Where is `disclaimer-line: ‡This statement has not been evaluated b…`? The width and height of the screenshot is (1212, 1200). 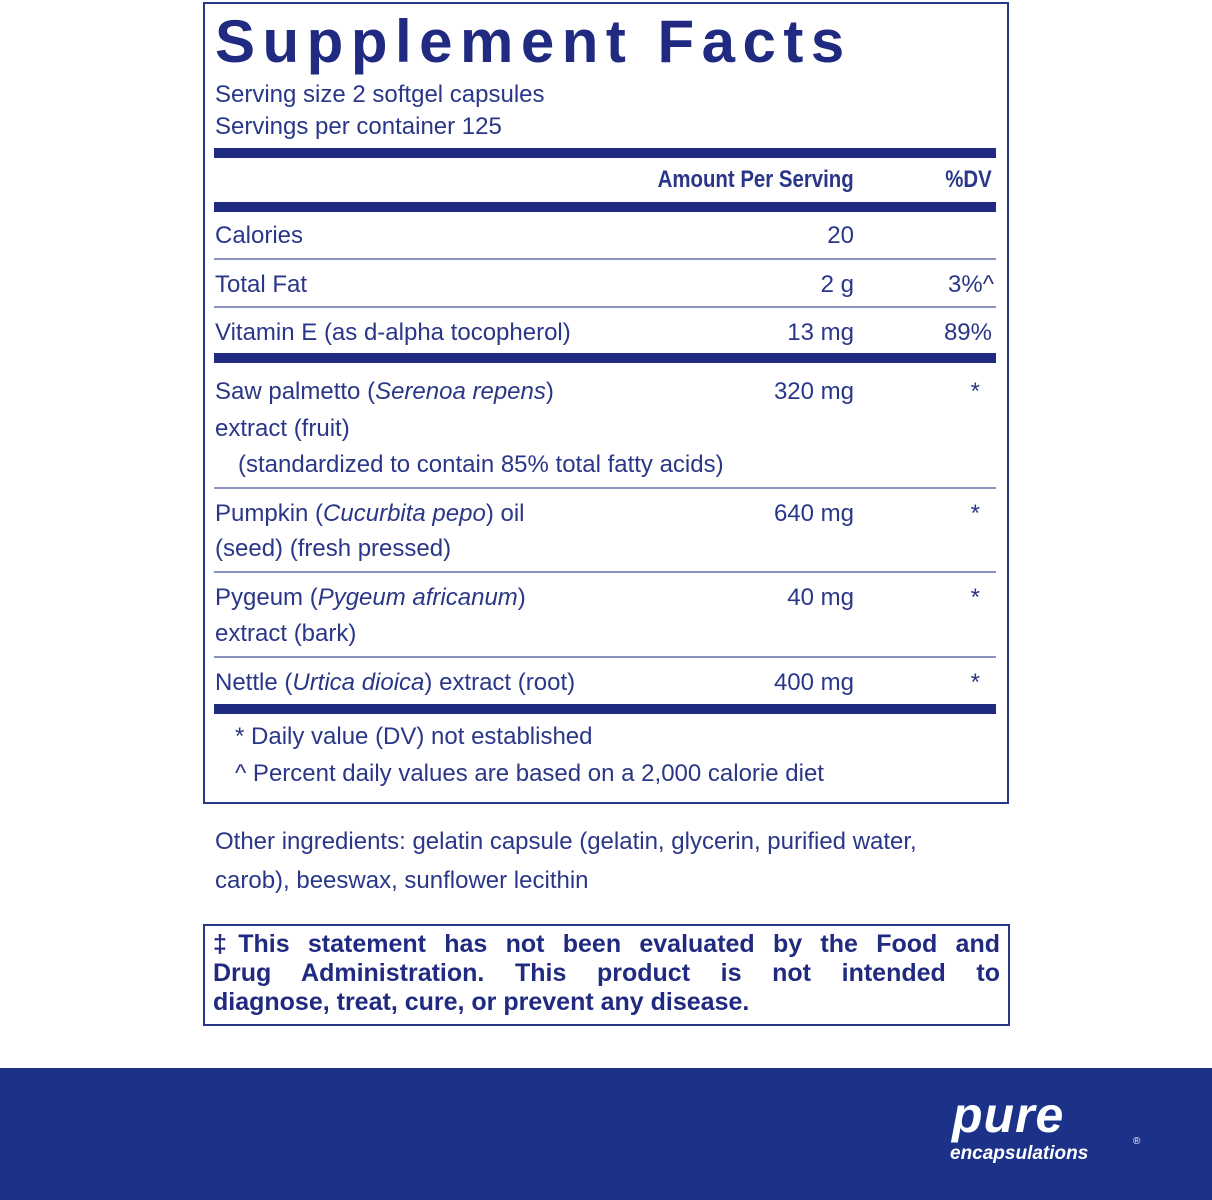
disclaimer-line: ‡This statement has not been evaluated b… is located at coordinates (606, 944).